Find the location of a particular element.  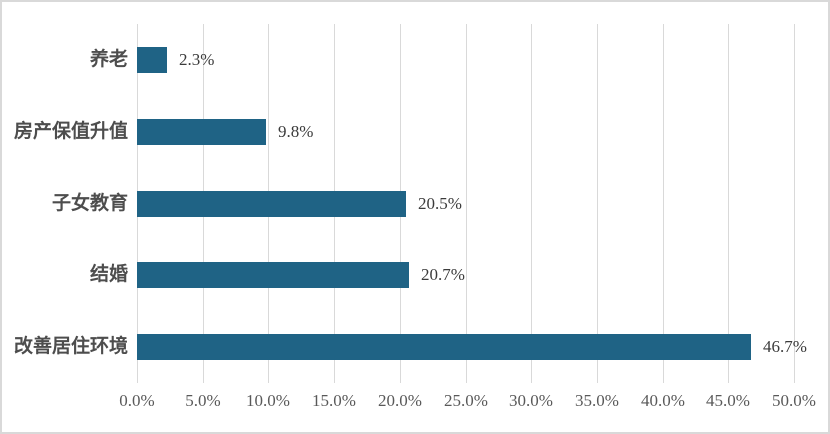

x-tick-label: 45.0% is located at coordinates (728, 400).